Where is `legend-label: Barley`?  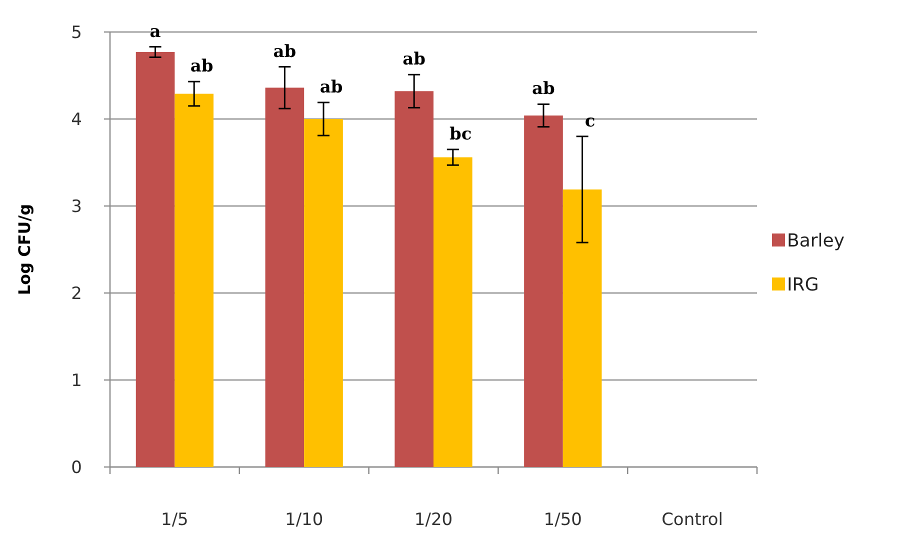 legend-label: Barley is located at coordinates (816, 241).